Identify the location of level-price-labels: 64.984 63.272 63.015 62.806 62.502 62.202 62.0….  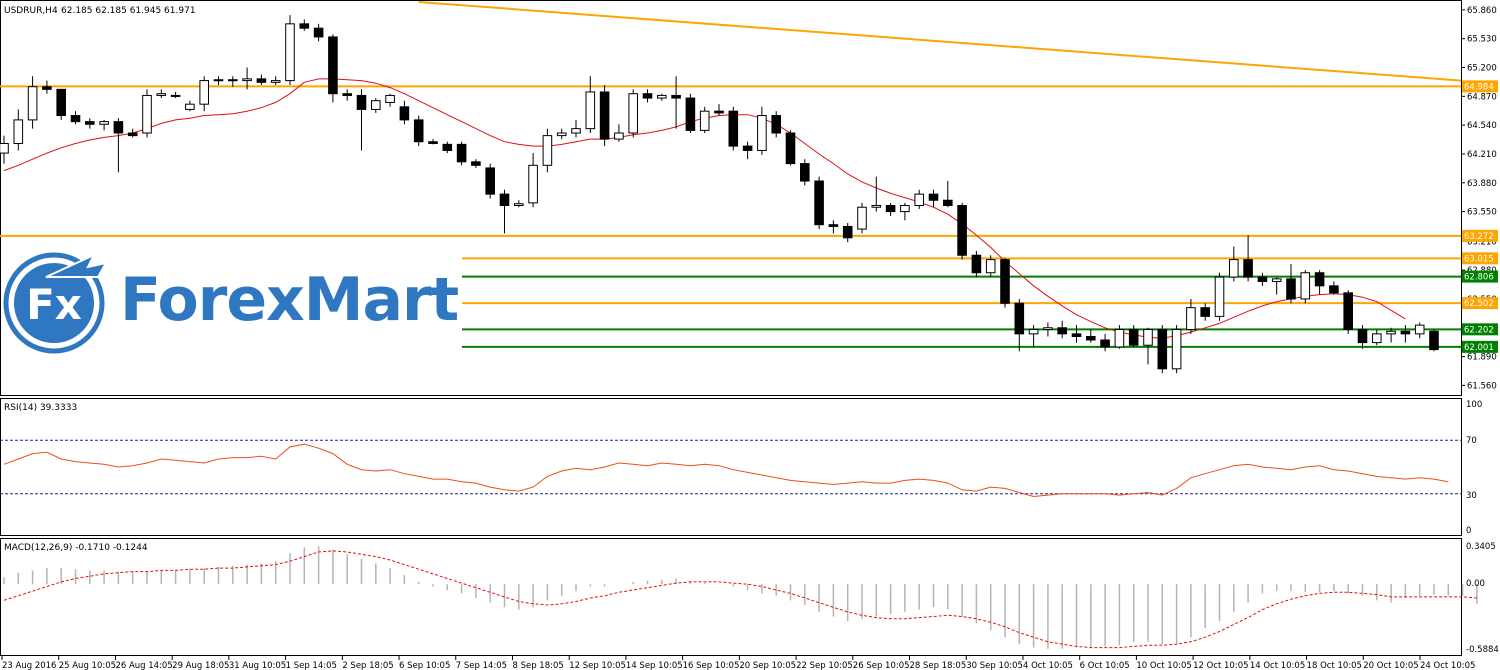
(1480, 216).